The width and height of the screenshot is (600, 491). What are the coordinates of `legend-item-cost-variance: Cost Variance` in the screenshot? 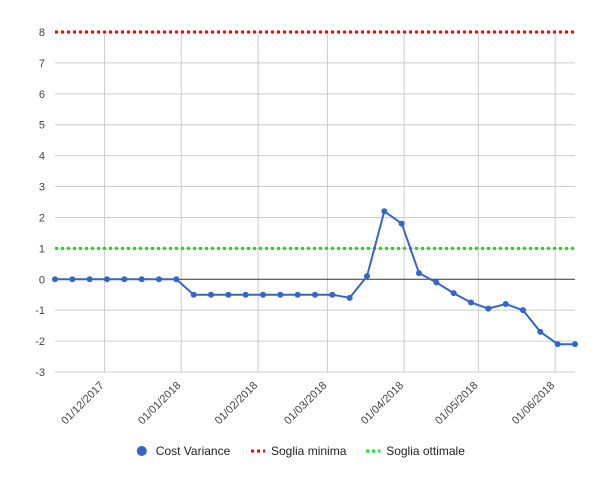 It's located at (183, 451).